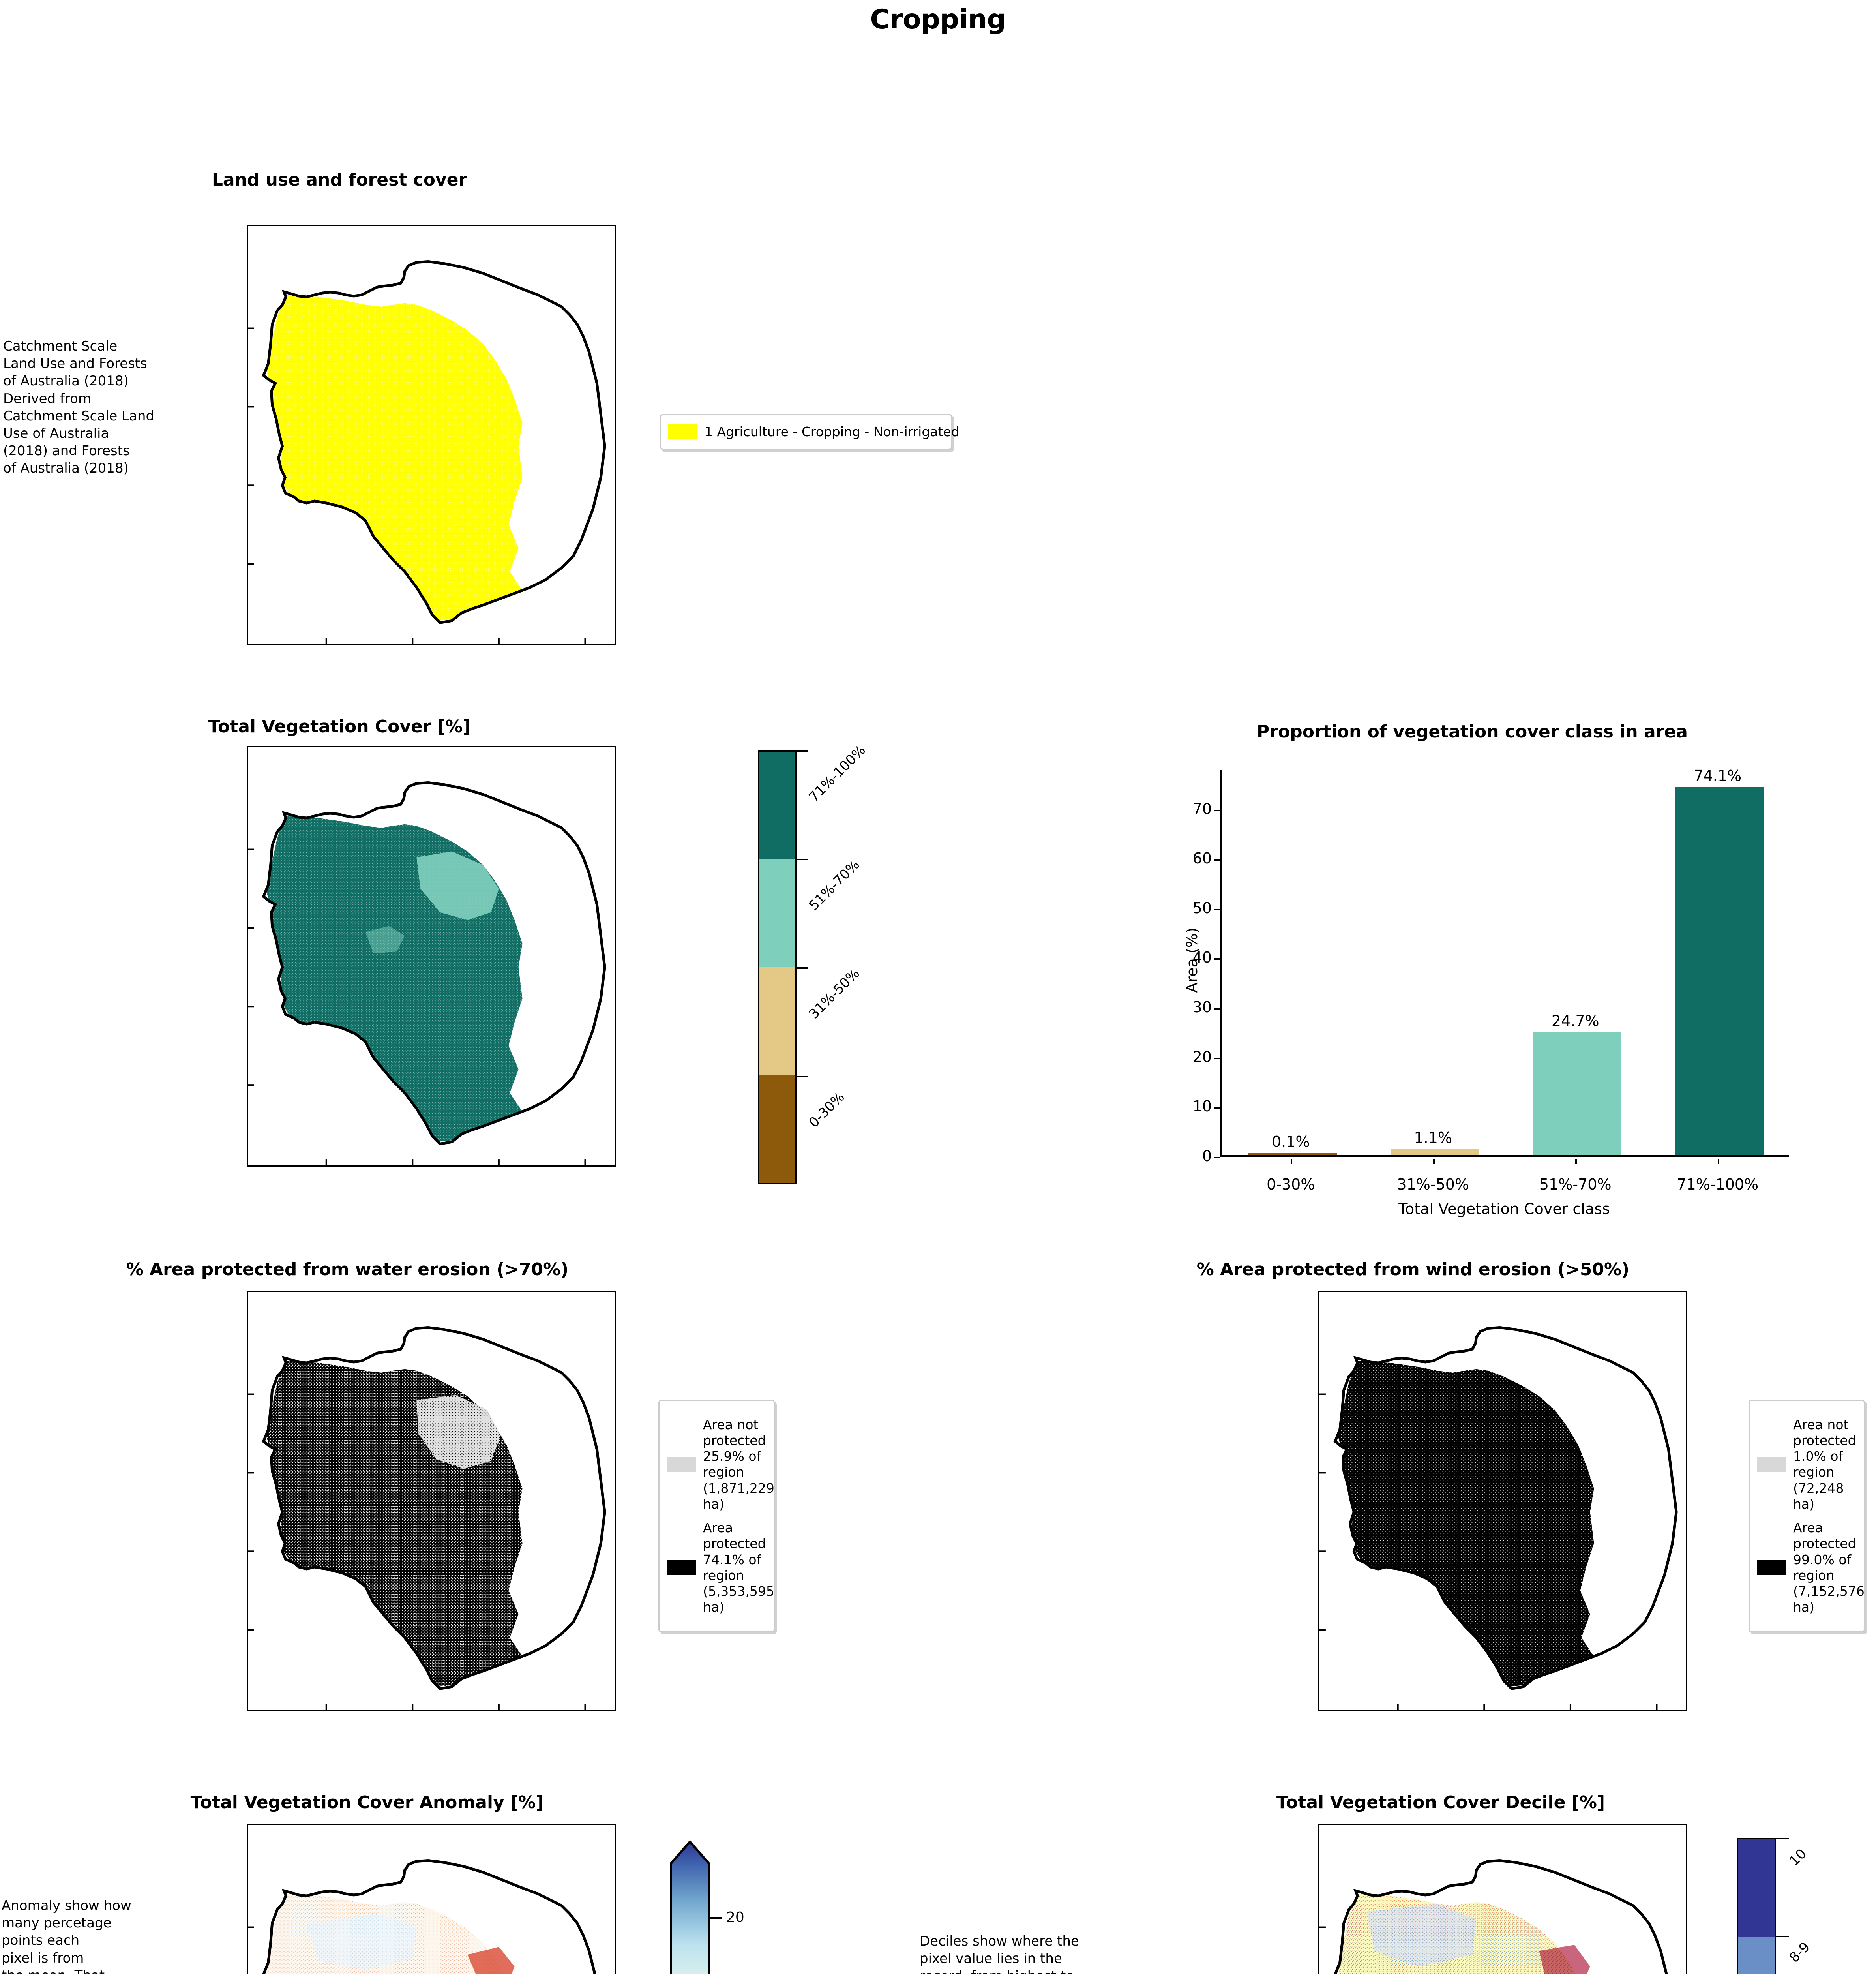 The width and height of the screenshot is (1876, 1974). What do you see at coordinates (1202, 809) in the screenshot?
I see `y-tick-label: 70` at bounding box center [1202, 809].